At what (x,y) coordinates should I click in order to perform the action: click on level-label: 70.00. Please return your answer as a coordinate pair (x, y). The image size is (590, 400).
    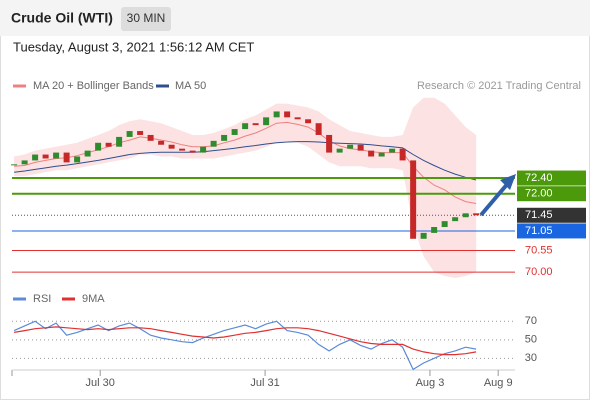
    Looking at the image, I should click on (539, 272).